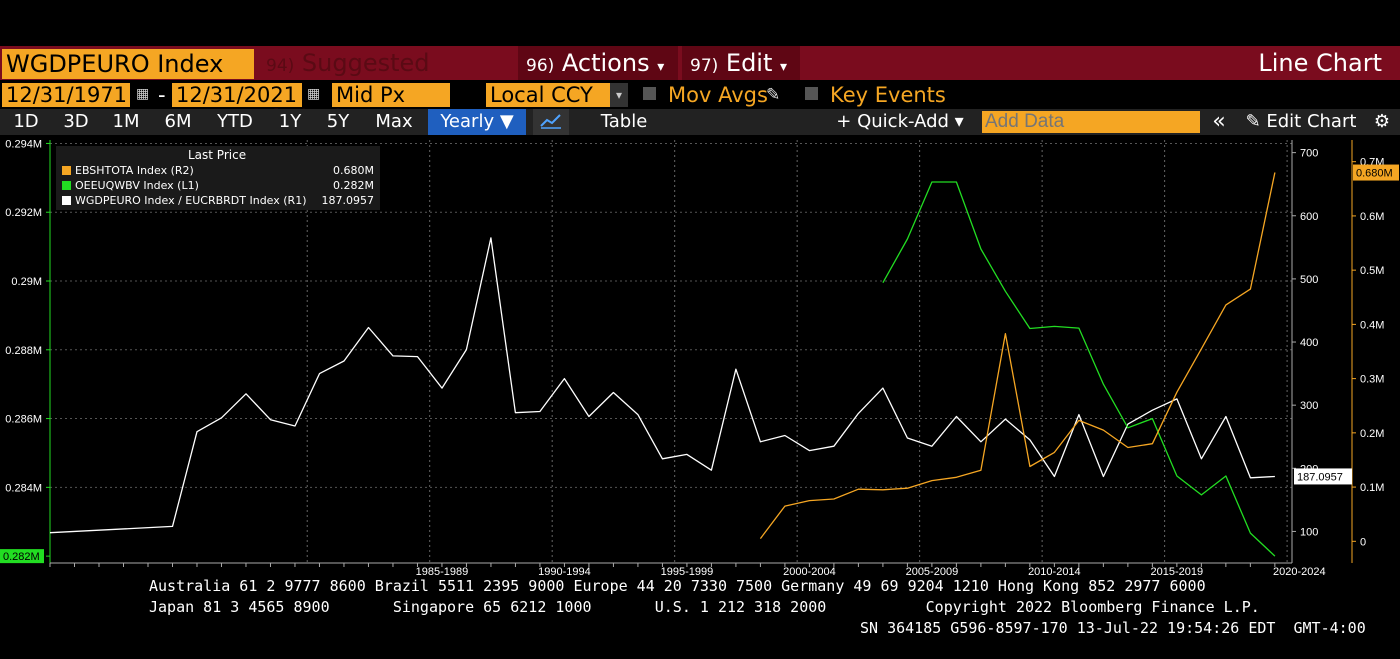  Describe the element at coordinates (477, 122) in the screenshot. I see `period-select: Yearly ▼` at that location.